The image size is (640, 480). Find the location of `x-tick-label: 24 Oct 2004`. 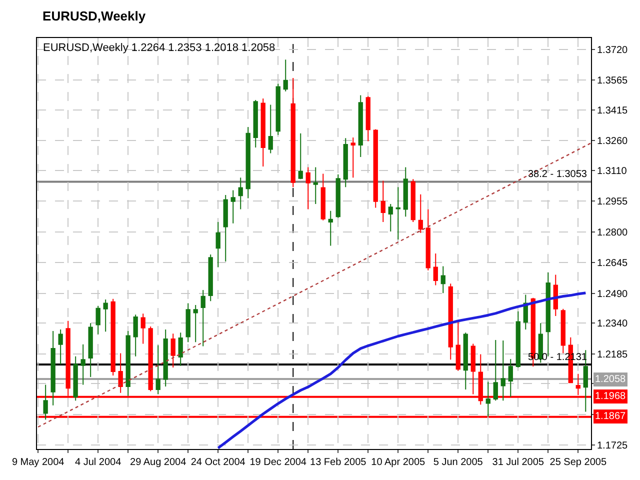

x-tick-label: 24 Oct 2004 is located at coordinates (218, 462).